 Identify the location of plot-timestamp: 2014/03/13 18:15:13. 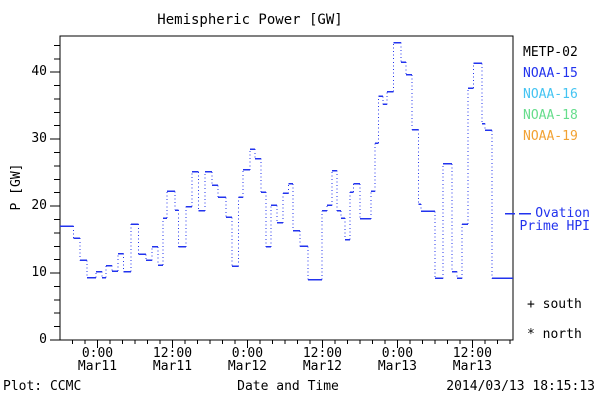
(520, 386).